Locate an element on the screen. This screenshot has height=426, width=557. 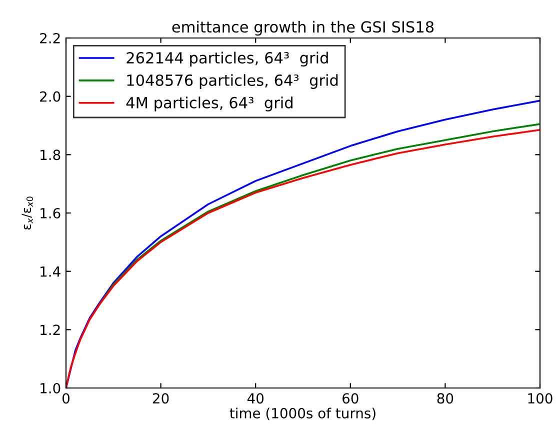
legend-label: 262144 particles, 64³ grid is located at coordinates (227, 59).